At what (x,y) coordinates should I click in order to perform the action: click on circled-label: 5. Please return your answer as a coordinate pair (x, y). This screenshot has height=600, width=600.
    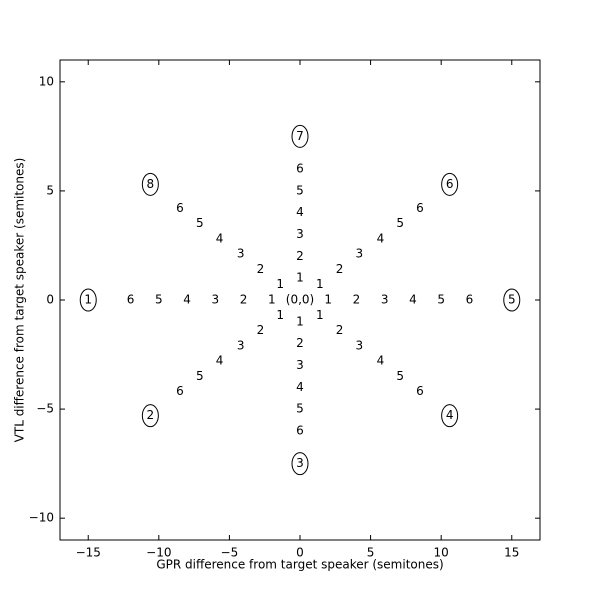
    Looking at the image, I should click on (512, 300).